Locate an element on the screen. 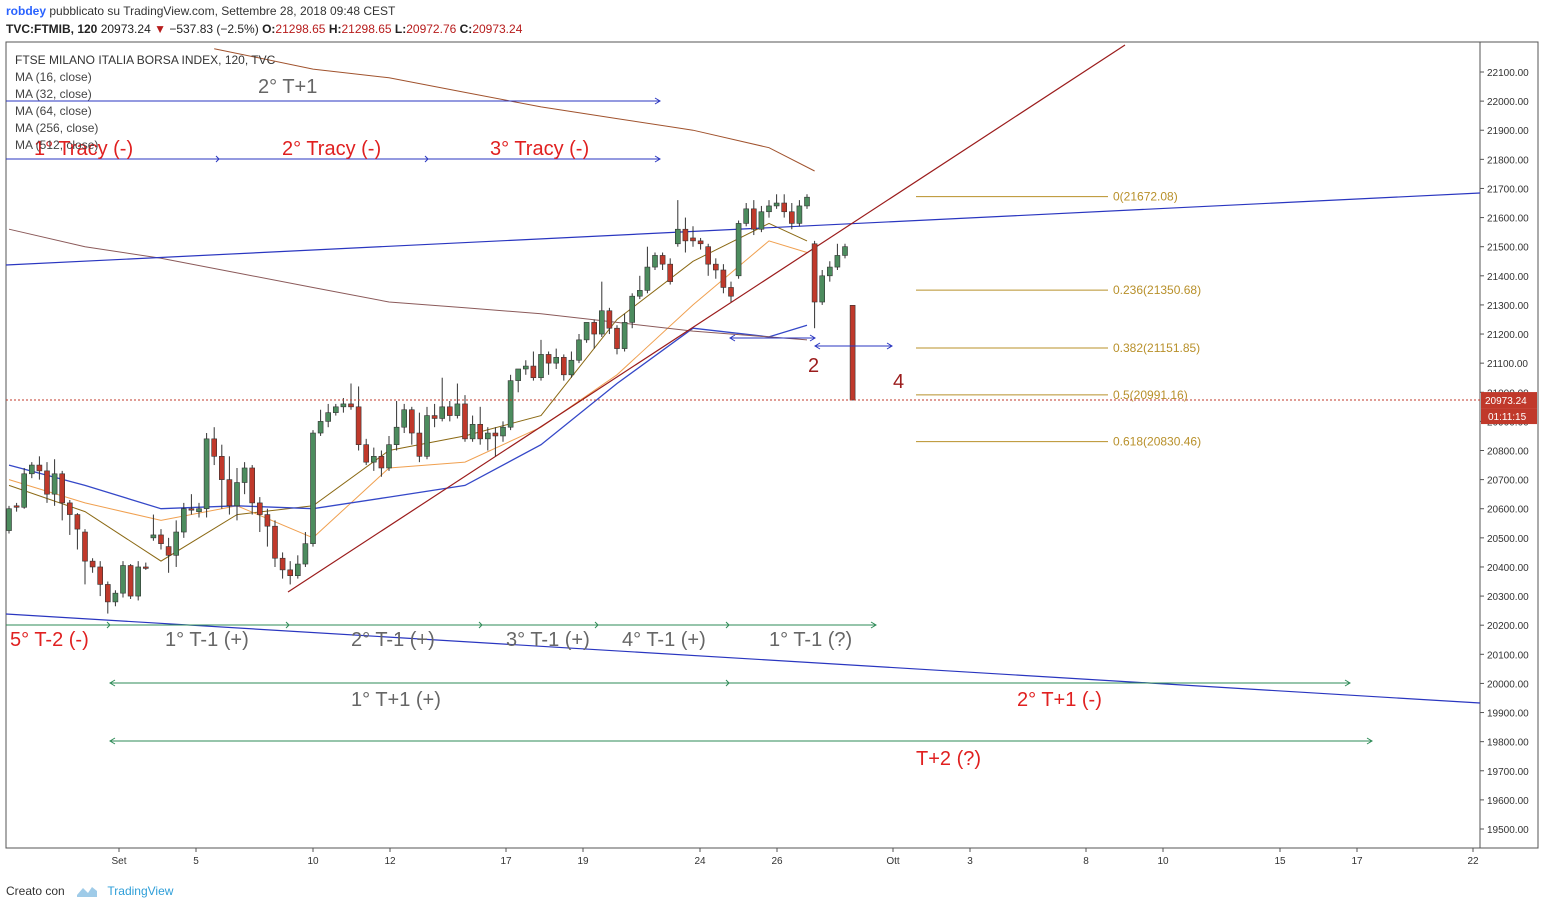 This screenshot has width=1545, height=910. tradingview-link: TradingView is located at coordinates (140, 891).